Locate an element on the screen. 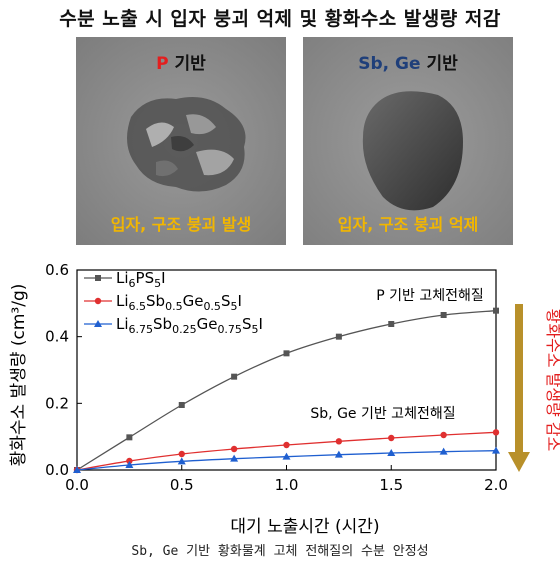  decrease-arrow is located at coordinates (519, 388).